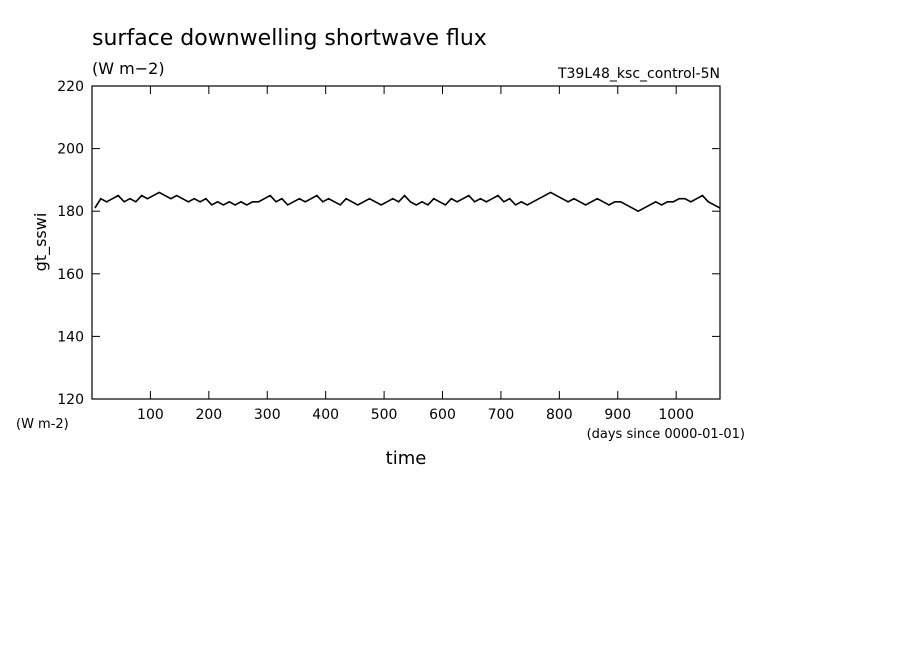 This screenshot has height=658, width=904. I want to click on x-unit: (days since 0000-01-01), so click(666, 434).